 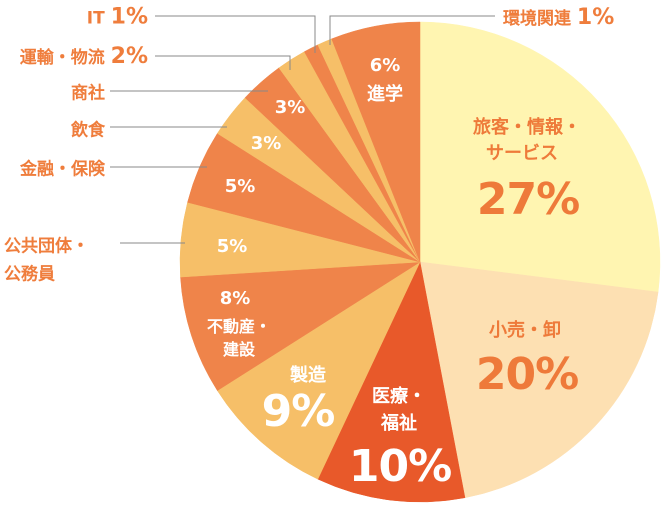 What do you see at coordinates (528, 199) in the screenshot?
I see `slice-label-value: 27%` at bounding box center [528, 199].